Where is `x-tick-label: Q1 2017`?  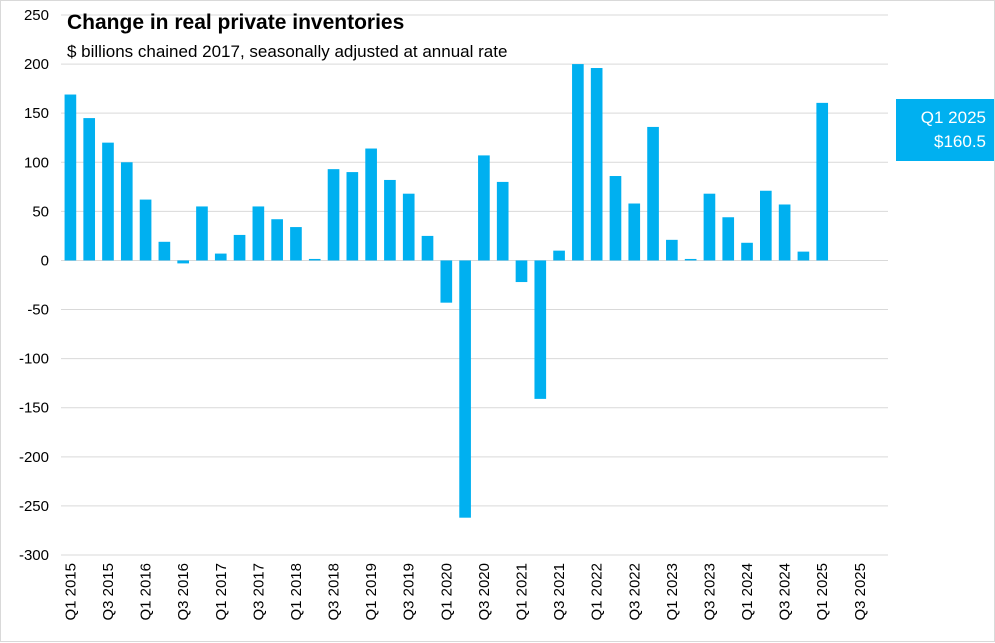 x-tick-label: Q1 2017 is located at coordinates (221, 592).